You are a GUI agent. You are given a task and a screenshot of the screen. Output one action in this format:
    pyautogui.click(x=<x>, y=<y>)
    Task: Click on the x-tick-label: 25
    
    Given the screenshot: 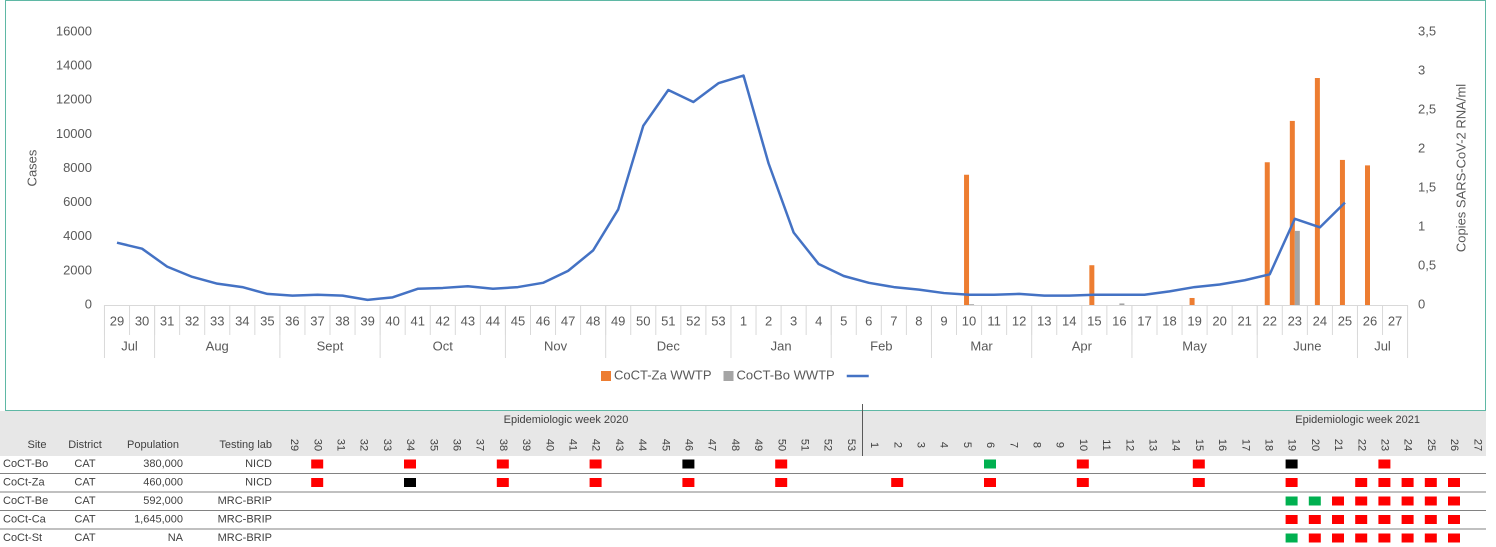 What is the action you would take?
    pyautogui.click(x=1345, y=320)
    